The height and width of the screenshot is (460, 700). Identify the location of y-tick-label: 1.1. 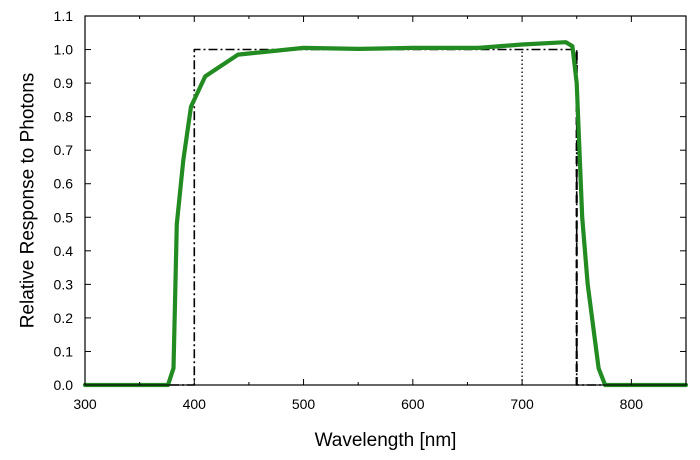
(64, 16).